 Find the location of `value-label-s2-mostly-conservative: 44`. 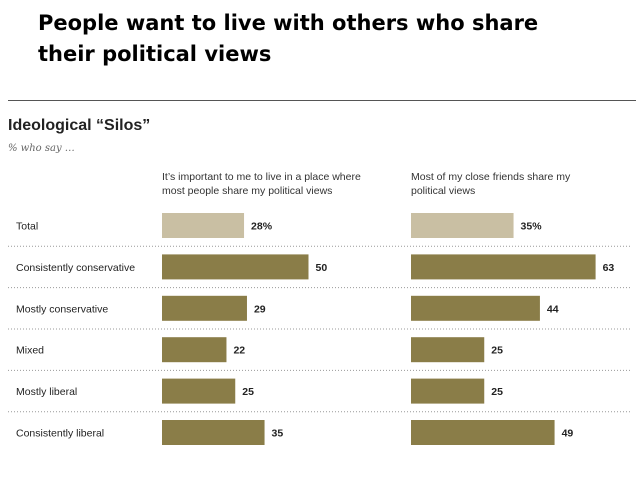

value-label-s2-mostly-conservative: 44 is located at coordinates (553, 309).